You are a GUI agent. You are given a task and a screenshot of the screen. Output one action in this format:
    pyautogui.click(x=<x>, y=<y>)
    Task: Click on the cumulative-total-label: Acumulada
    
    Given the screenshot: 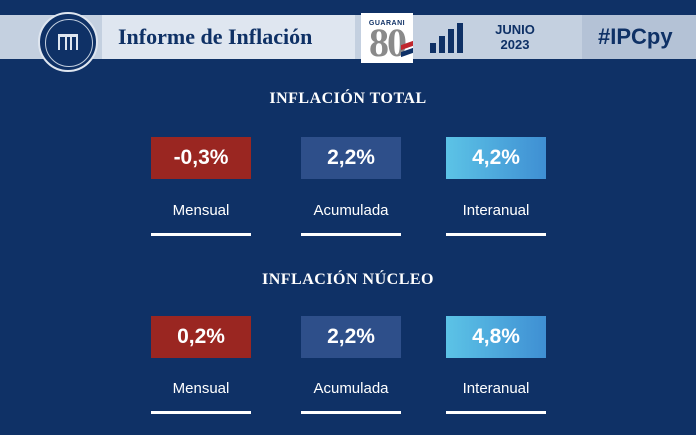 What is the action you would take?
    pyautogui.click(x=351, y=210)
    